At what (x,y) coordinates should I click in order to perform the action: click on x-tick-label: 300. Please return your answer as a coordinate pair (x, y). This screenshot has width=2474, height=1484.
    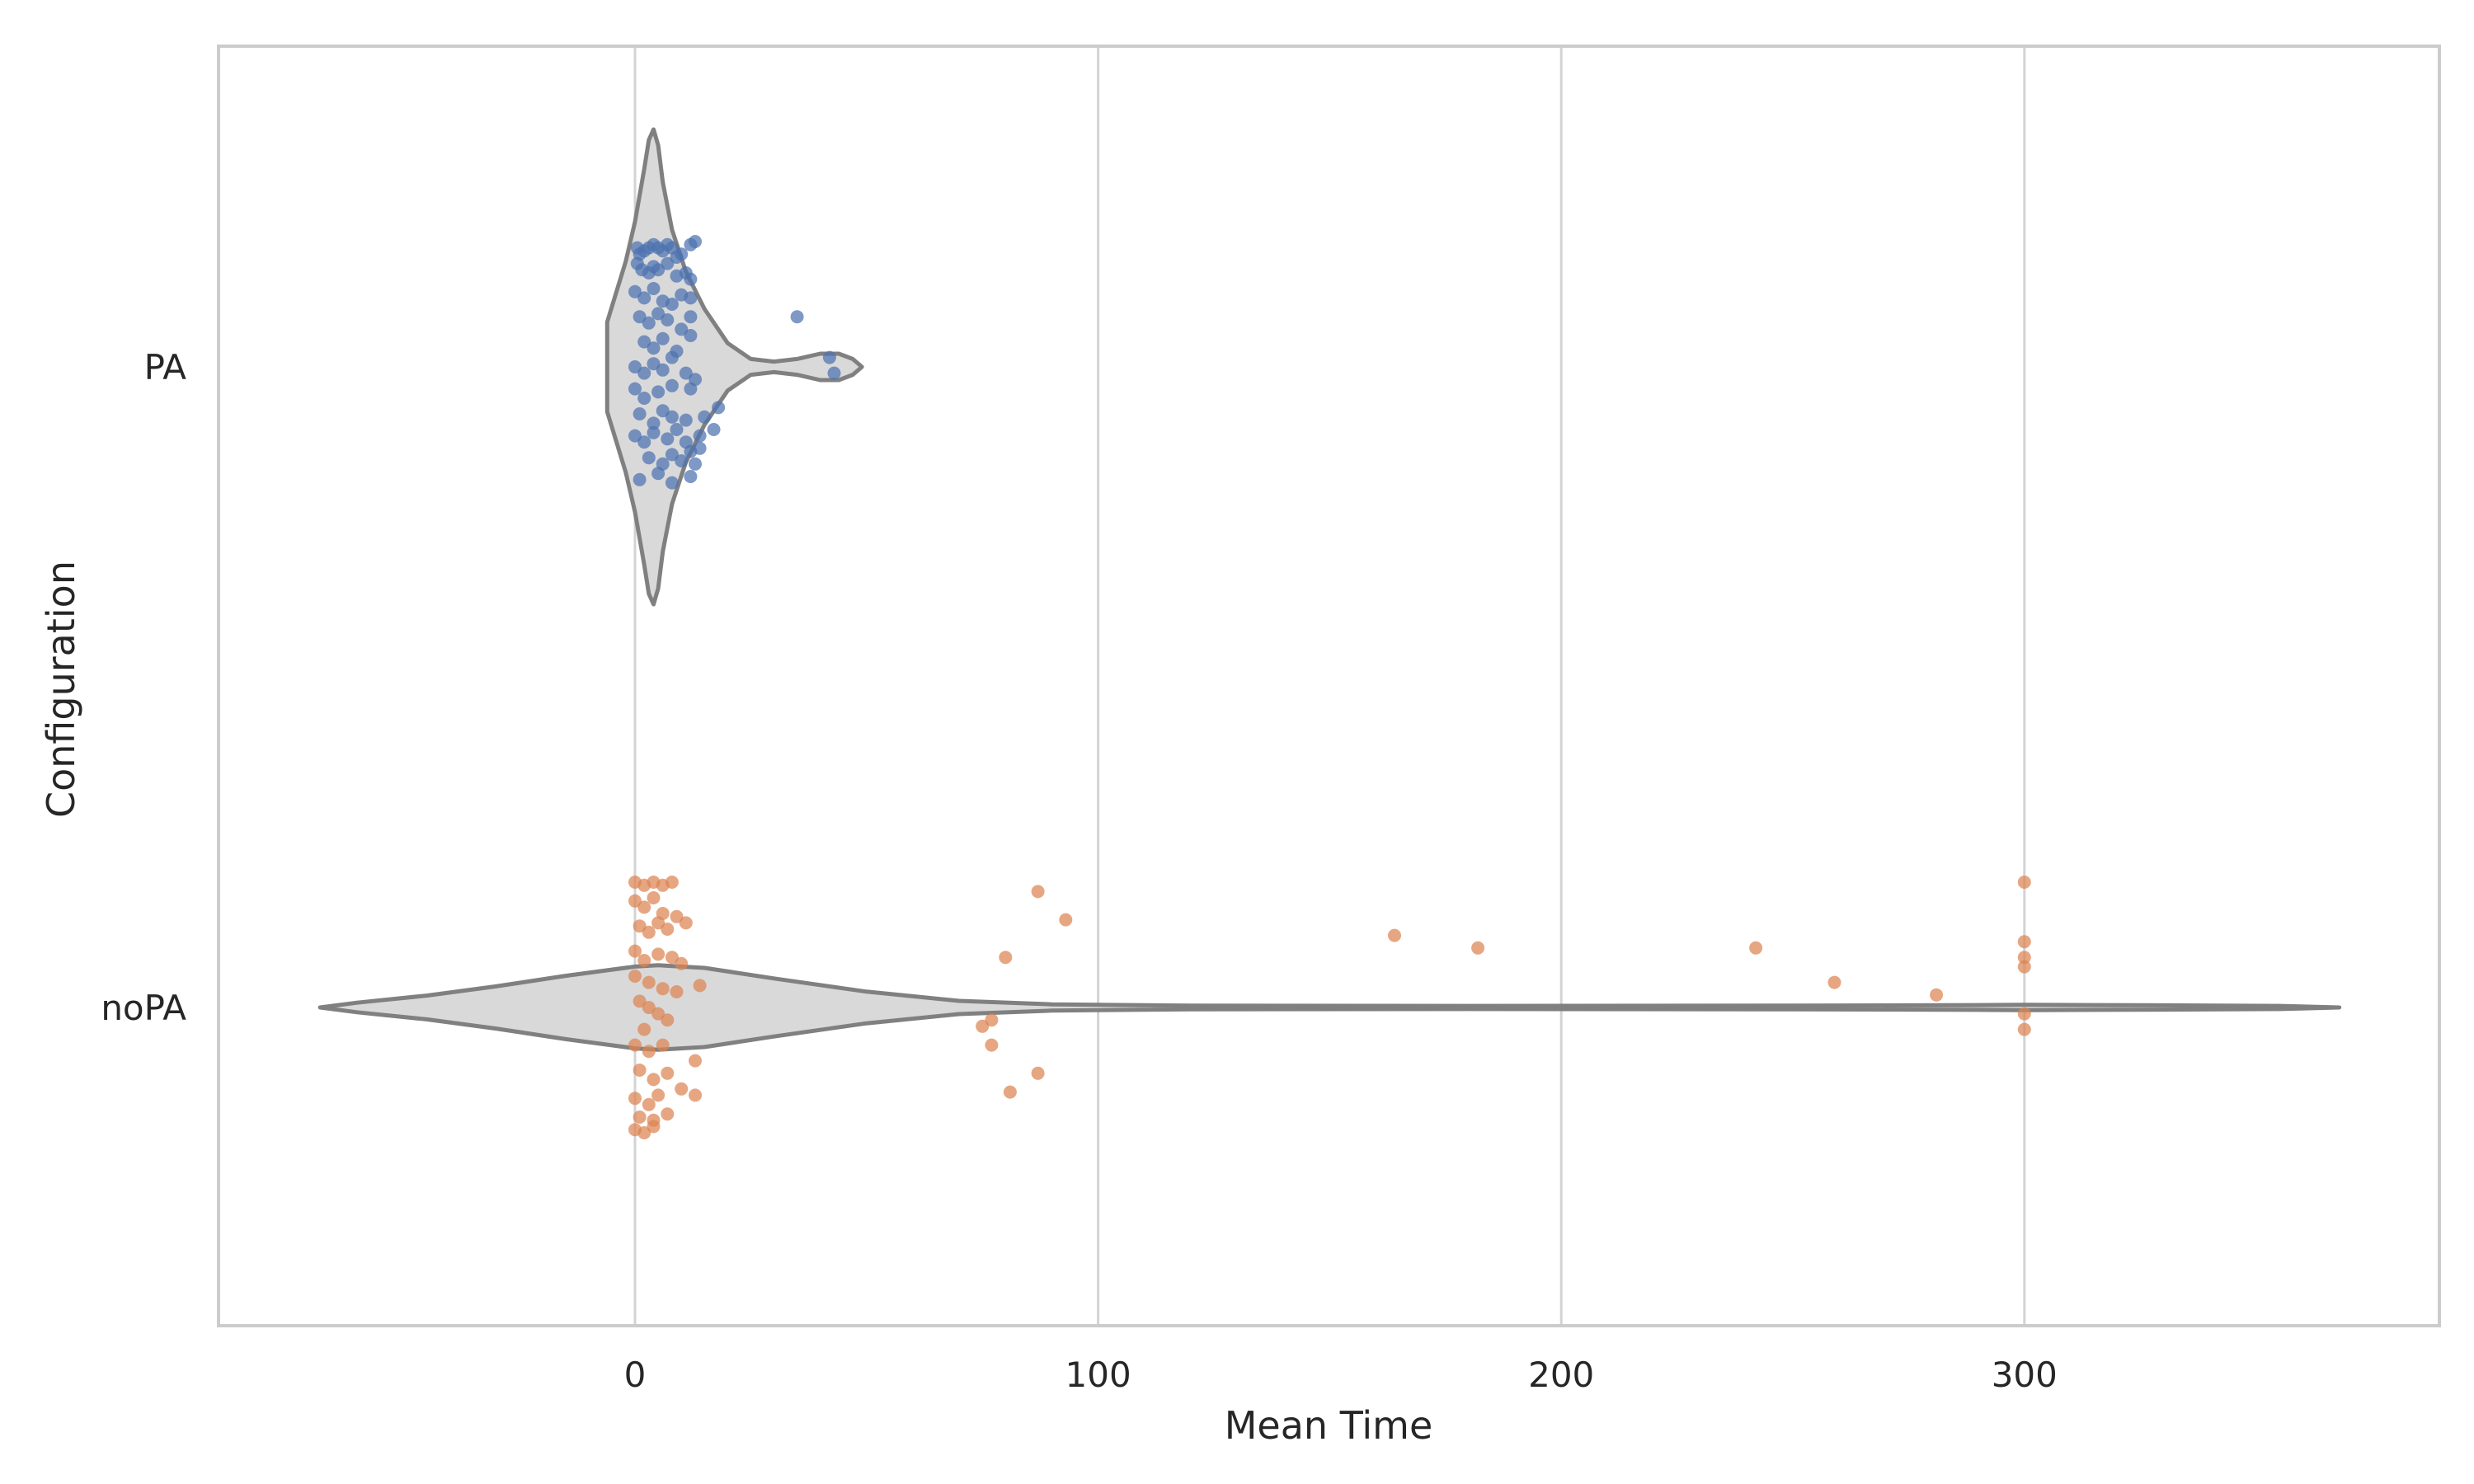
    Looking at the image, I should click on (2025, 1375).